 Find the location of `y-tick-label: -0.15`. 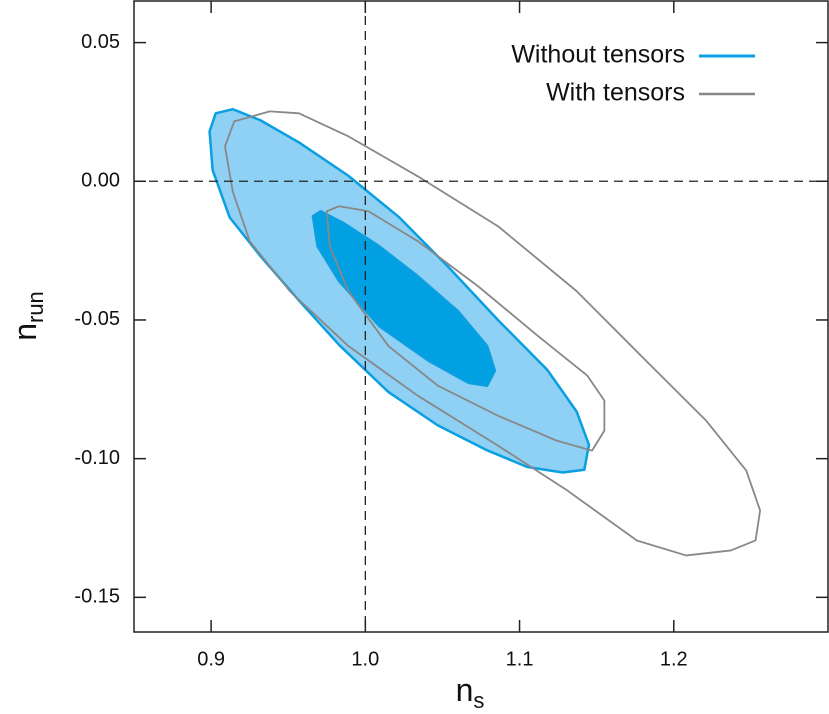

y-tick-label: -0.15 is located at coordinates (97, 597).